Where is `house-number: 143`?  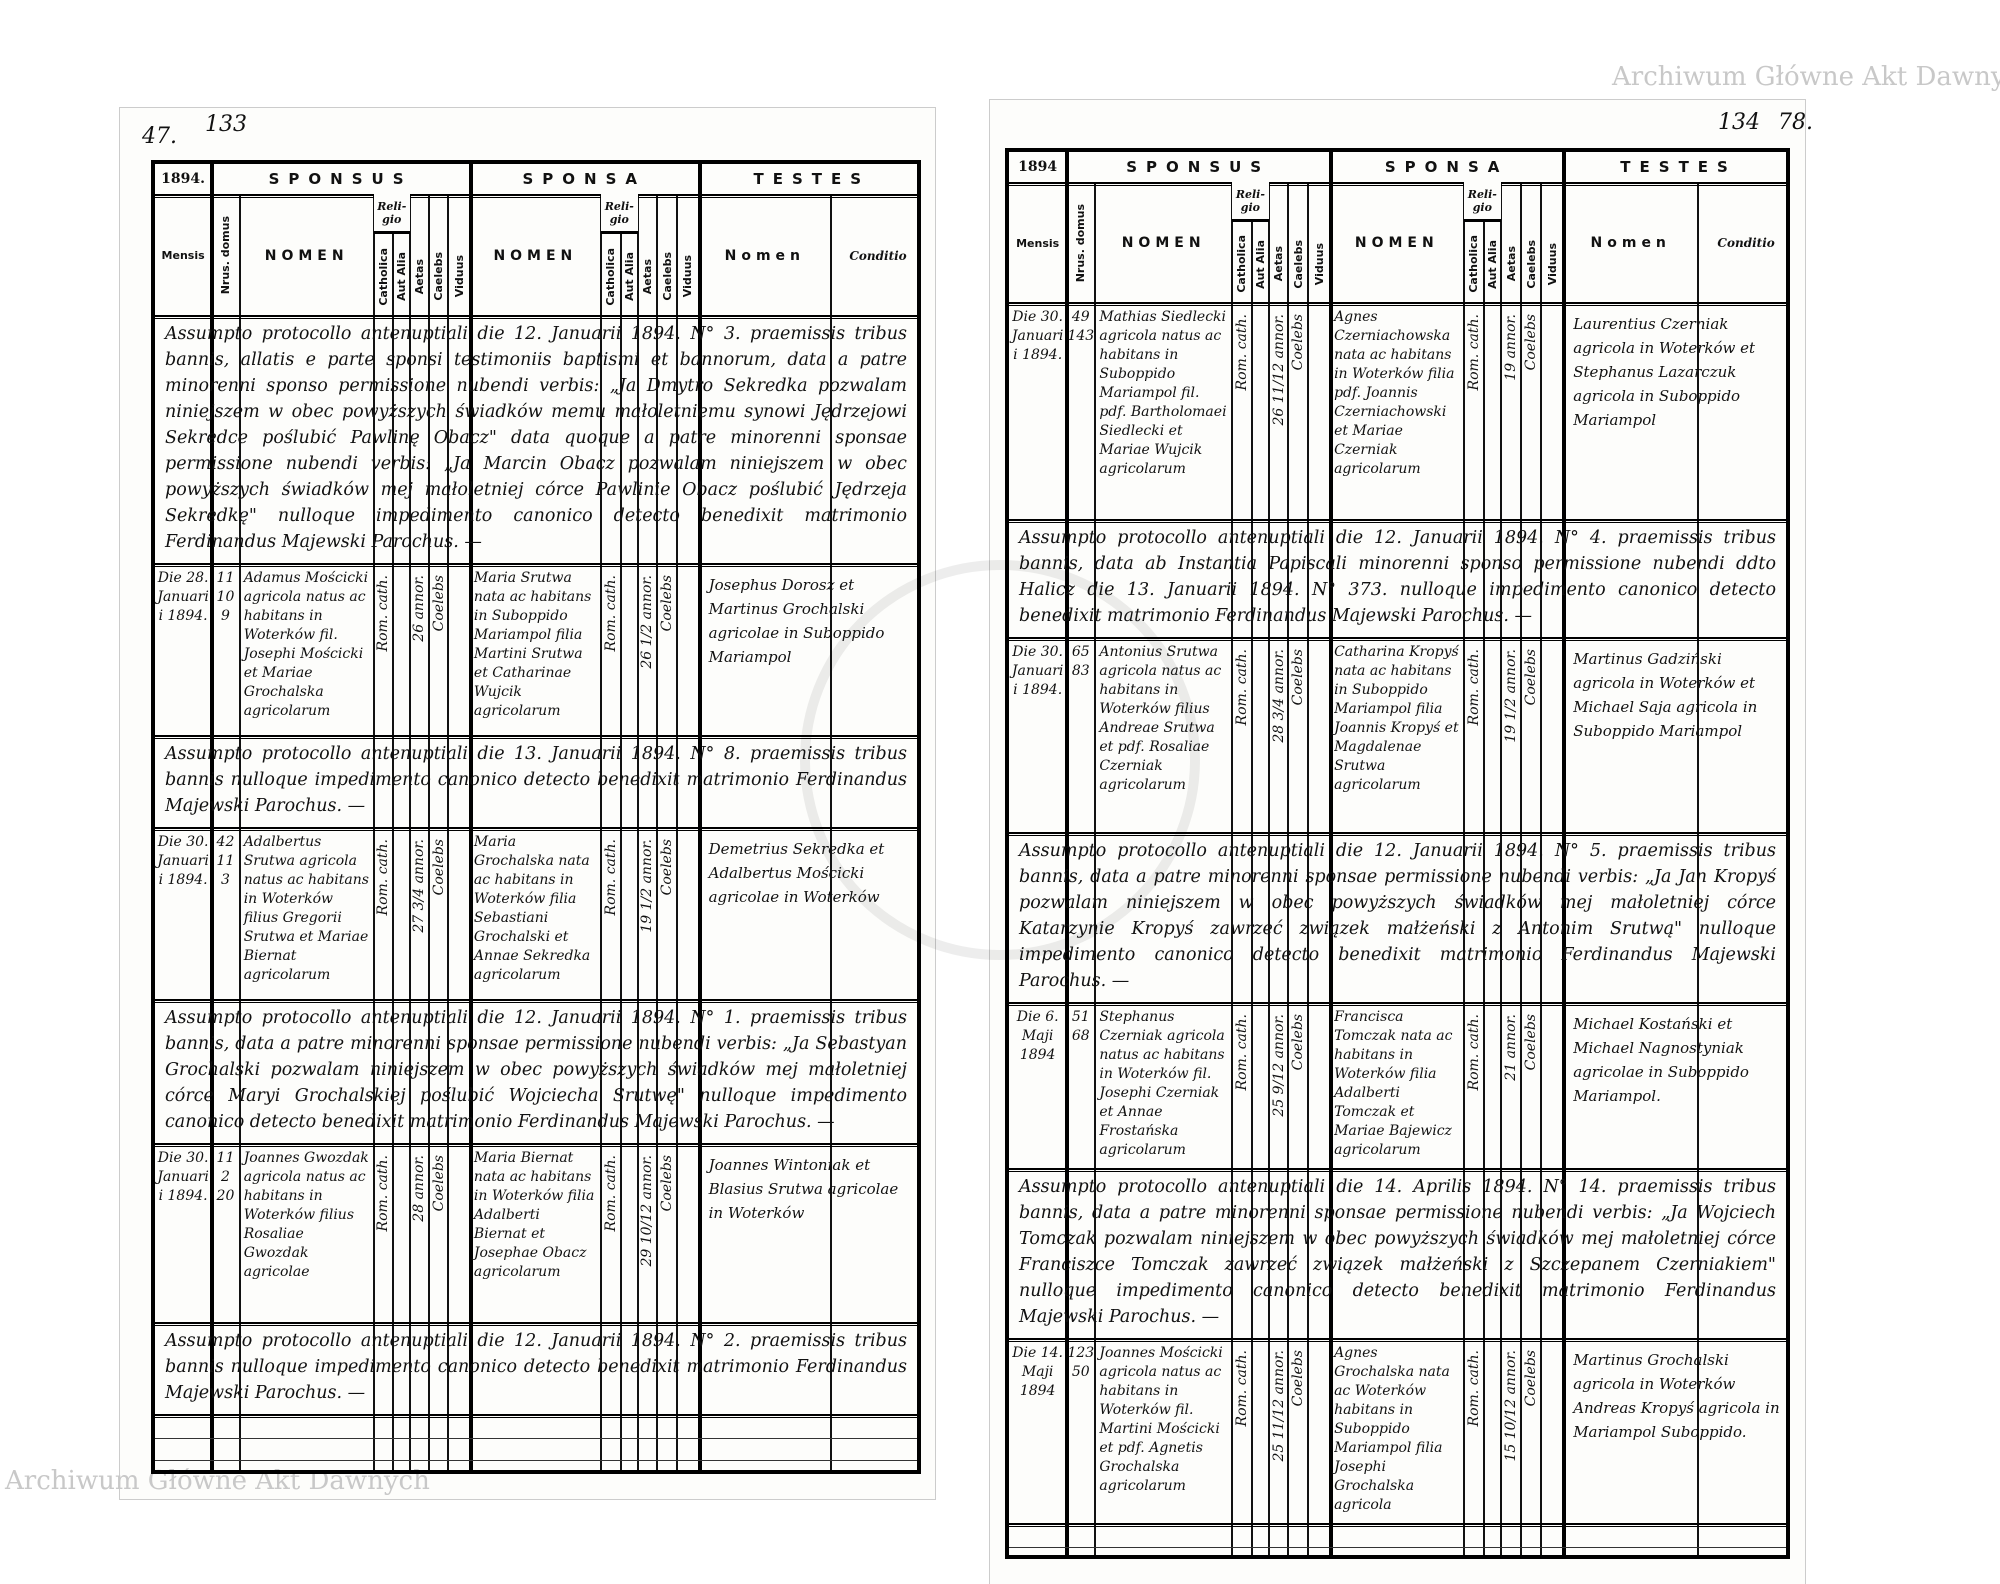 house-number: 143 is located at coordinates (1081, 336).